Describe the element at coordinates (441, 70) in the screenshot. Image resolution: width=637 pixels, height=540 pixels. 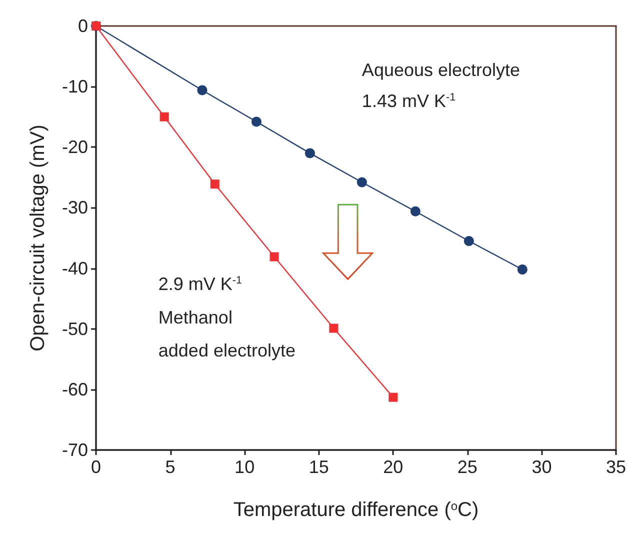
I see `annotation: Aqueous electrolyte` at that location.